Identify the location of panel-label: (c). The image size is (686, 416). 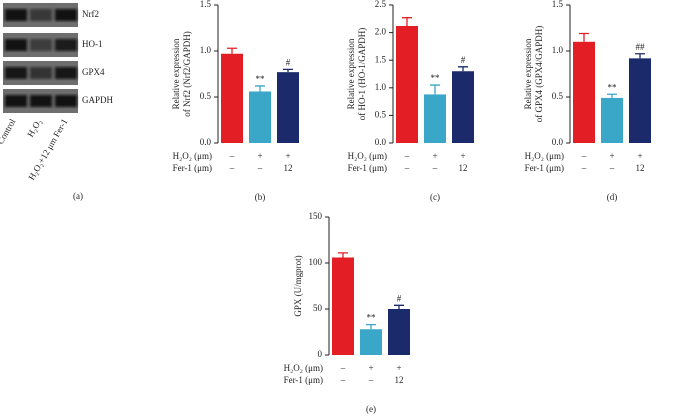
(435, 197).